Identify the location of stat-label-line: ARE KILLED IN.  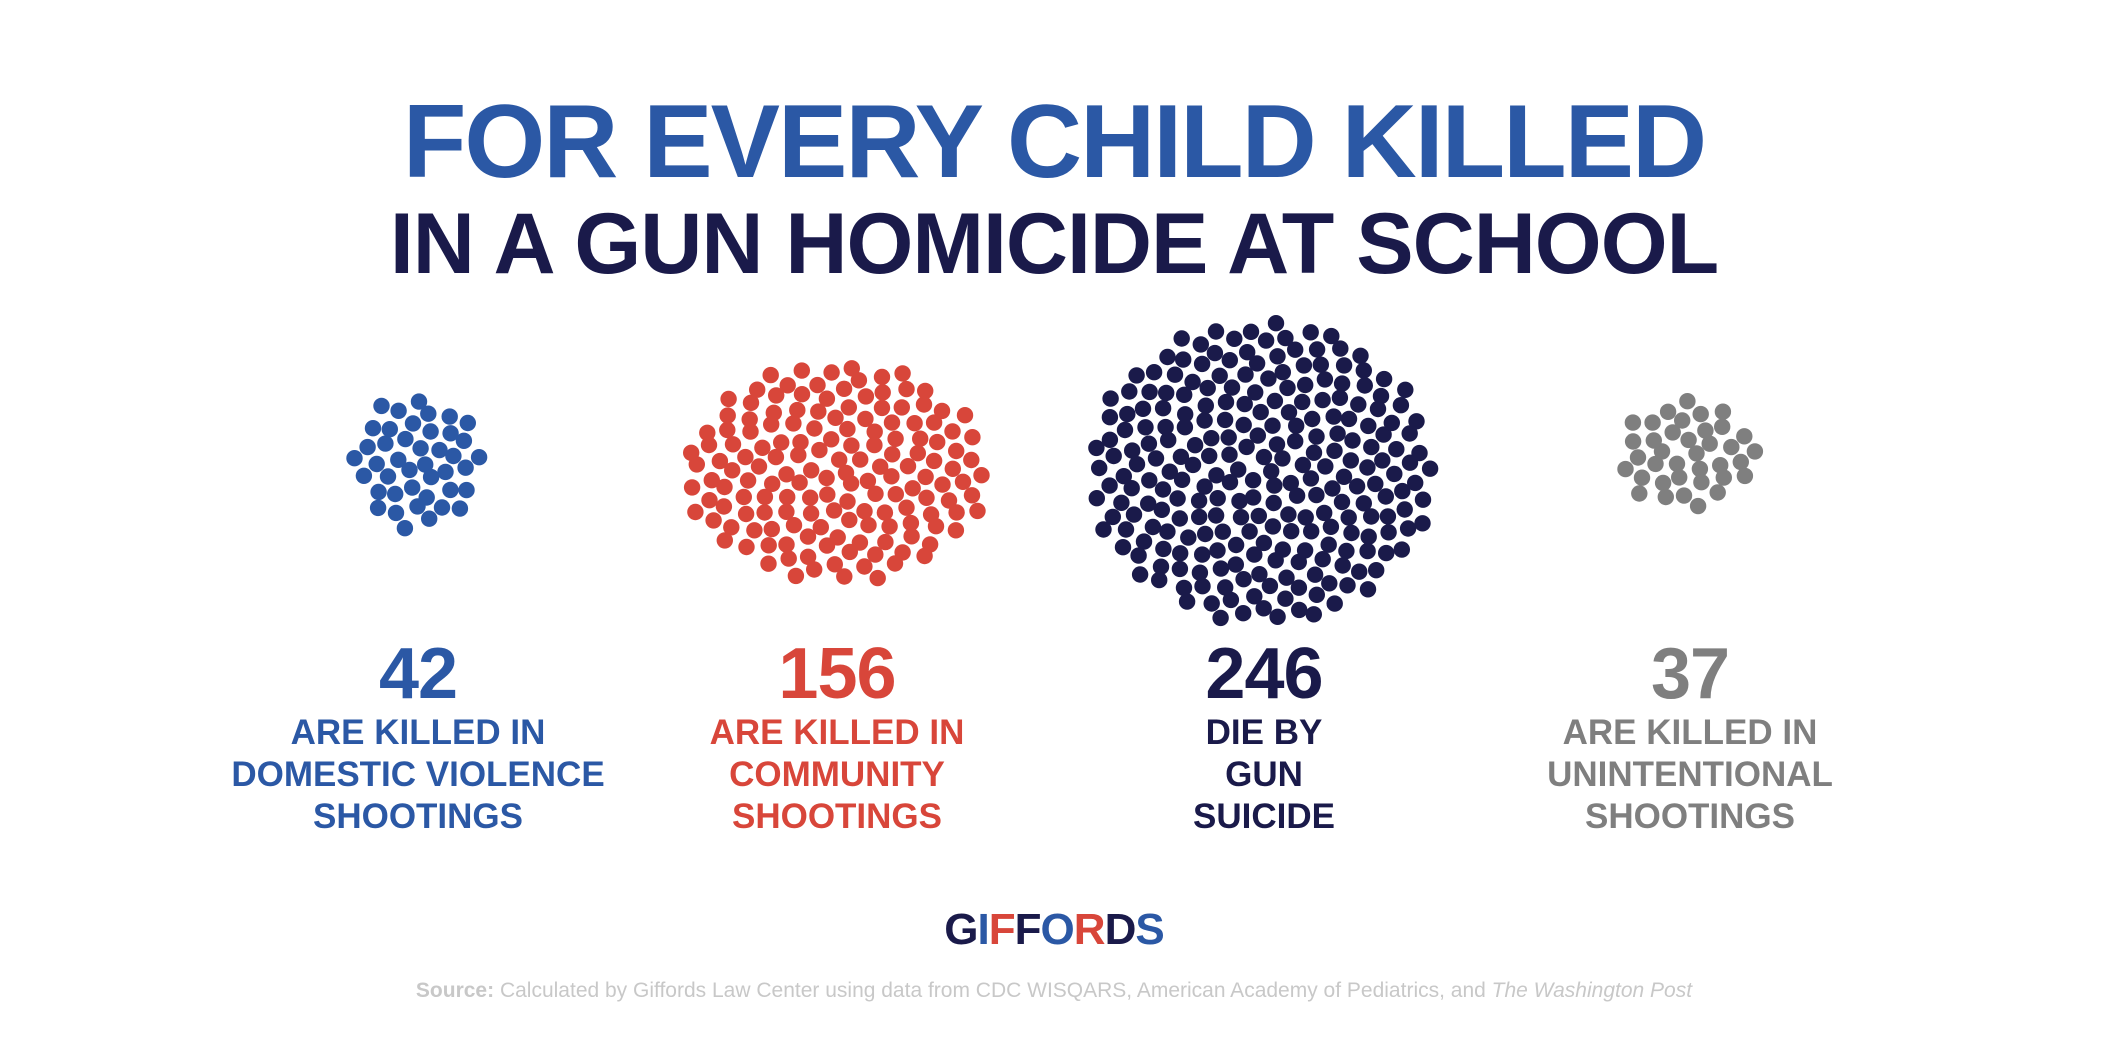
(418, 732).